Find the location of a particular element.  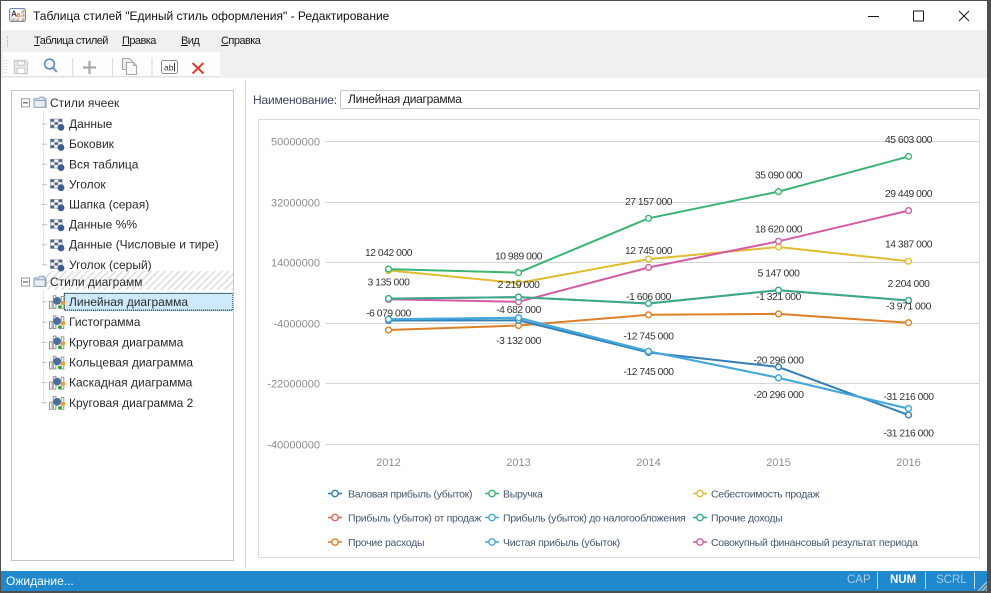

svg-text: -1 321 000 is located at coordinates (778, 297).